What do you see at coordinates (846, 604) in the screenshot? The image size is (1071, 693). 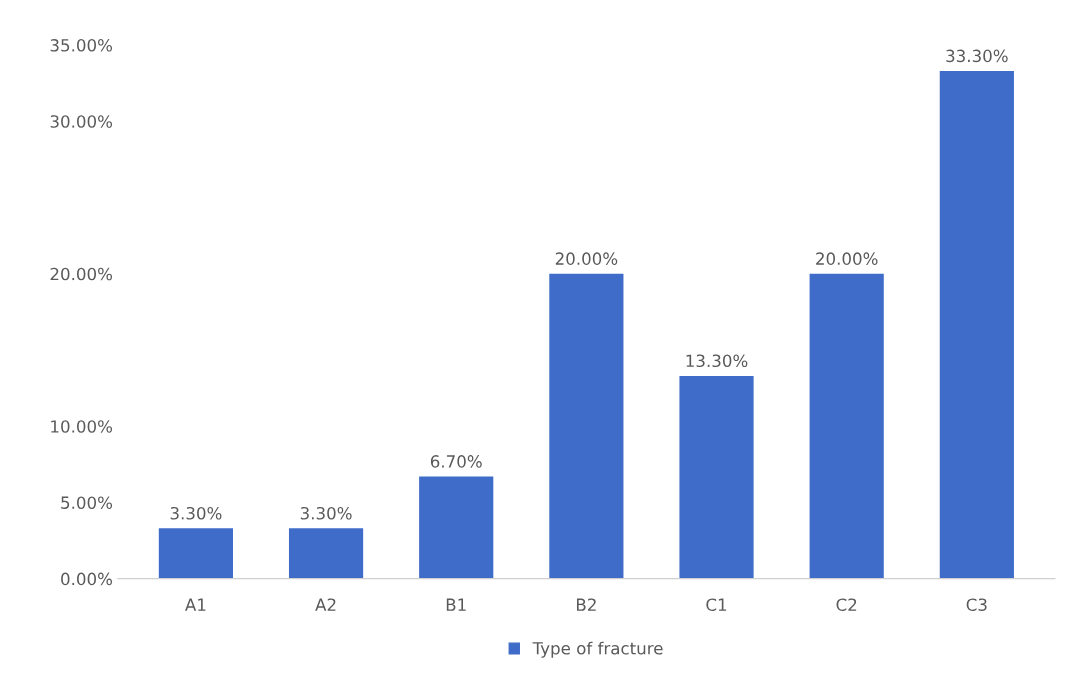 I see `x-tick-label: C2` at bounding box center [846, 604].